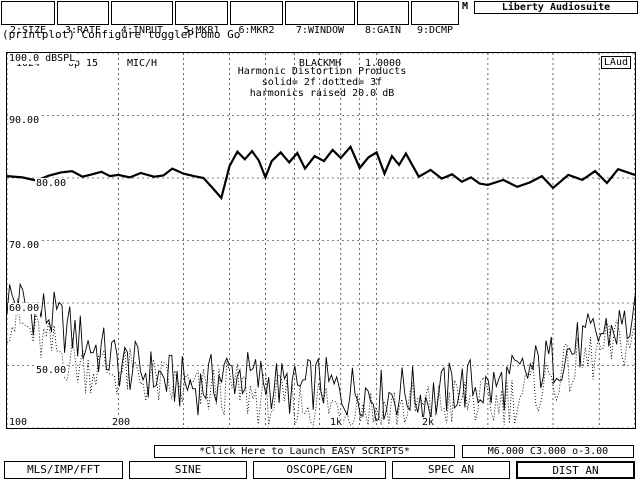  I want to click on marker1-button-label: 5:MKR1, so click(201, 30).